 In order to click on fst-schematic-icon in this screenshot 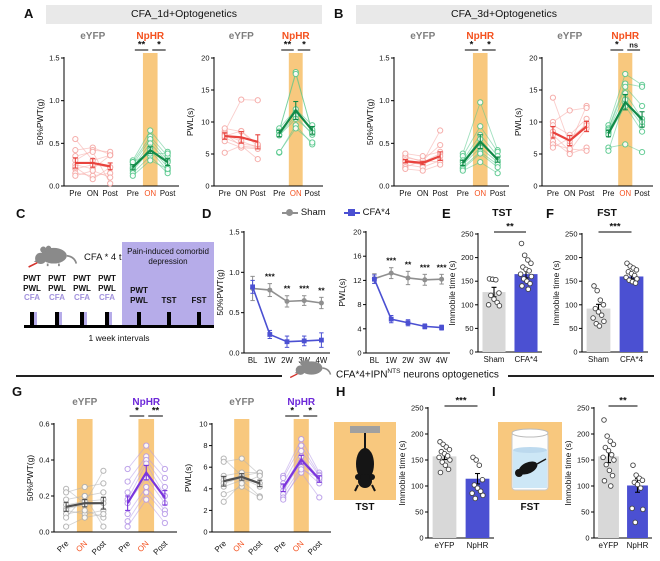, I will do `click(530, 461)`.